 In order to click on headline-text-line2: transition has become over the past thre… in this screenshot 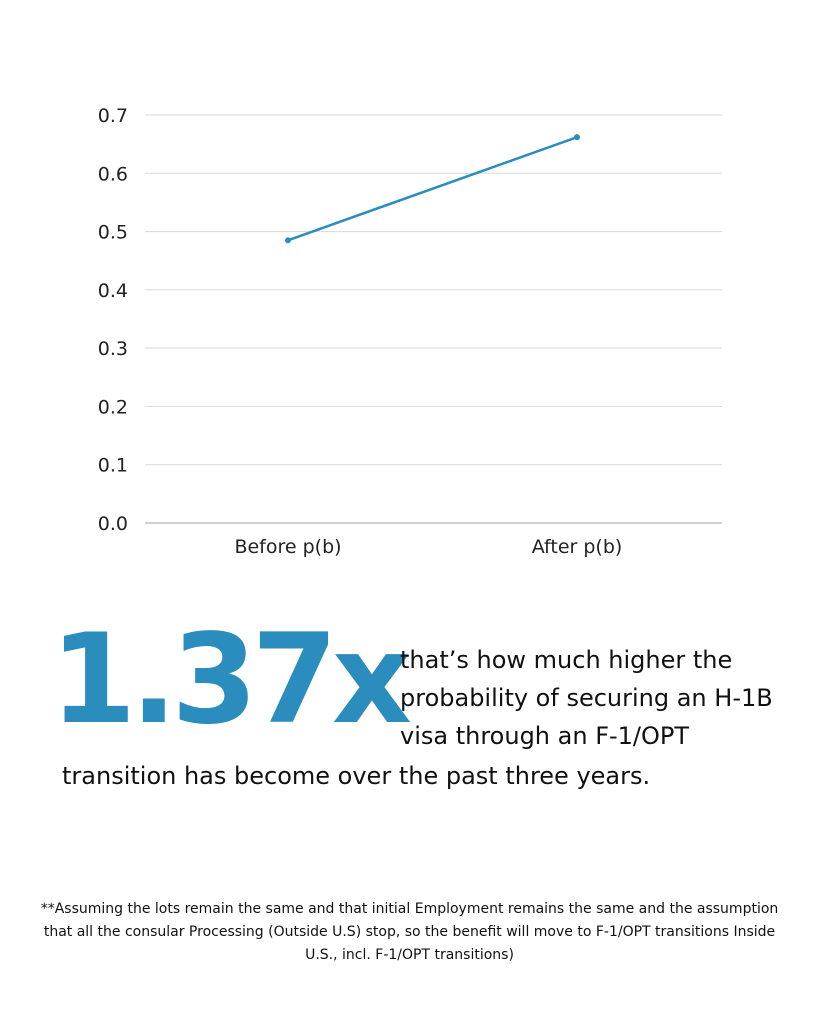, I will do `click(356, 776)`.